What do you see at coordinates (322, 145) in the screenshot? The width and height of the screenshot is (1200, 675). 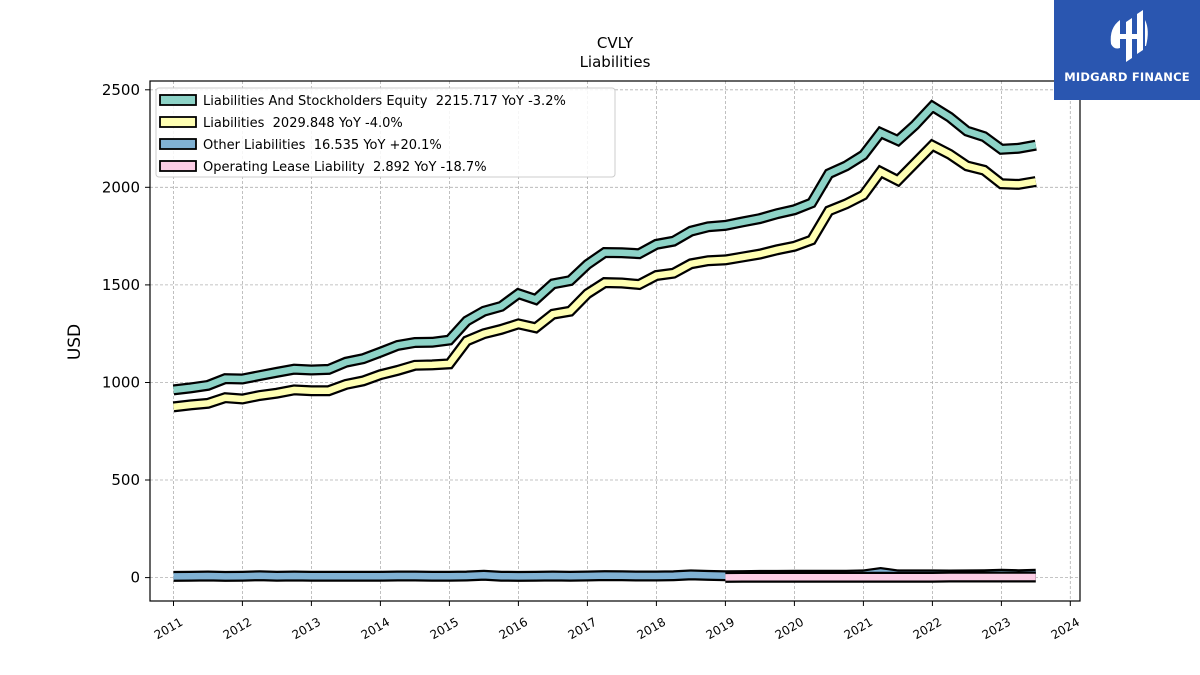 I see `legend-entry: Other Liabilities 16.535 YoY +20.1%` at bounding box center [322, 145].